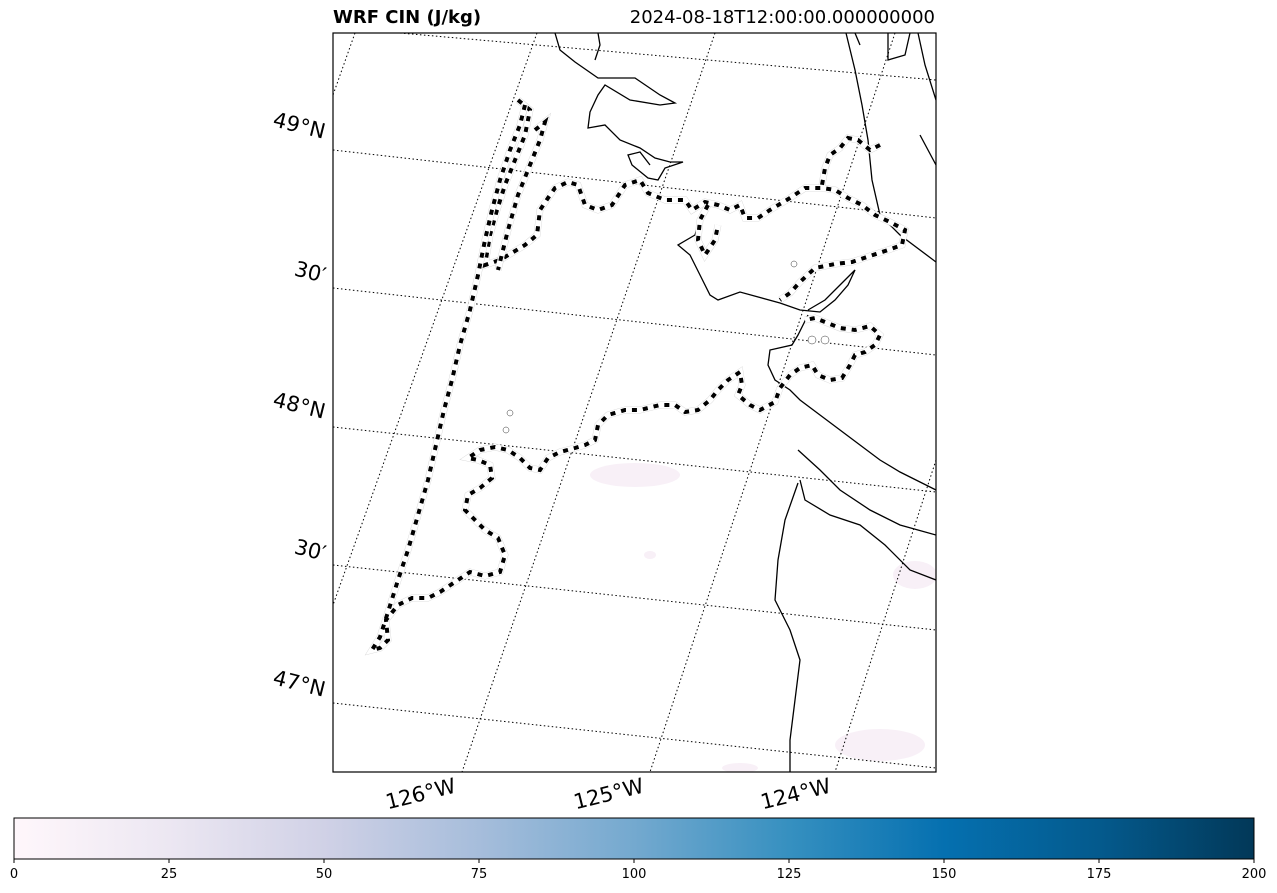 The image size is (1277, 893). I want to click on cin-shading, so click(763, 617).